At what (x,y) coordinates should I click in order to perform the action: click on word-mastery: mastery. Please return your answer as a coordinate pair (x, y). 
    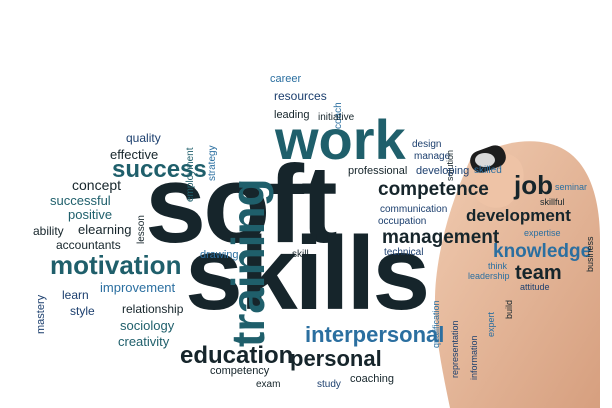
    Looking at the image, I should click on (41, 314).